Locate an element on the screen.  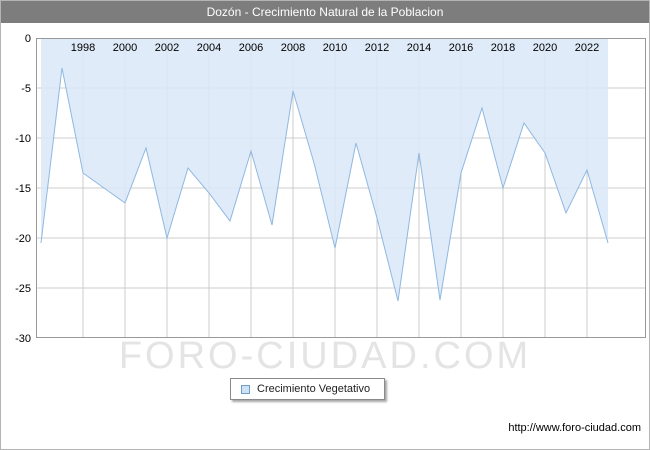
footer-url-link: http://www.foro-ciudad.com is located at coordinates (574, 428).